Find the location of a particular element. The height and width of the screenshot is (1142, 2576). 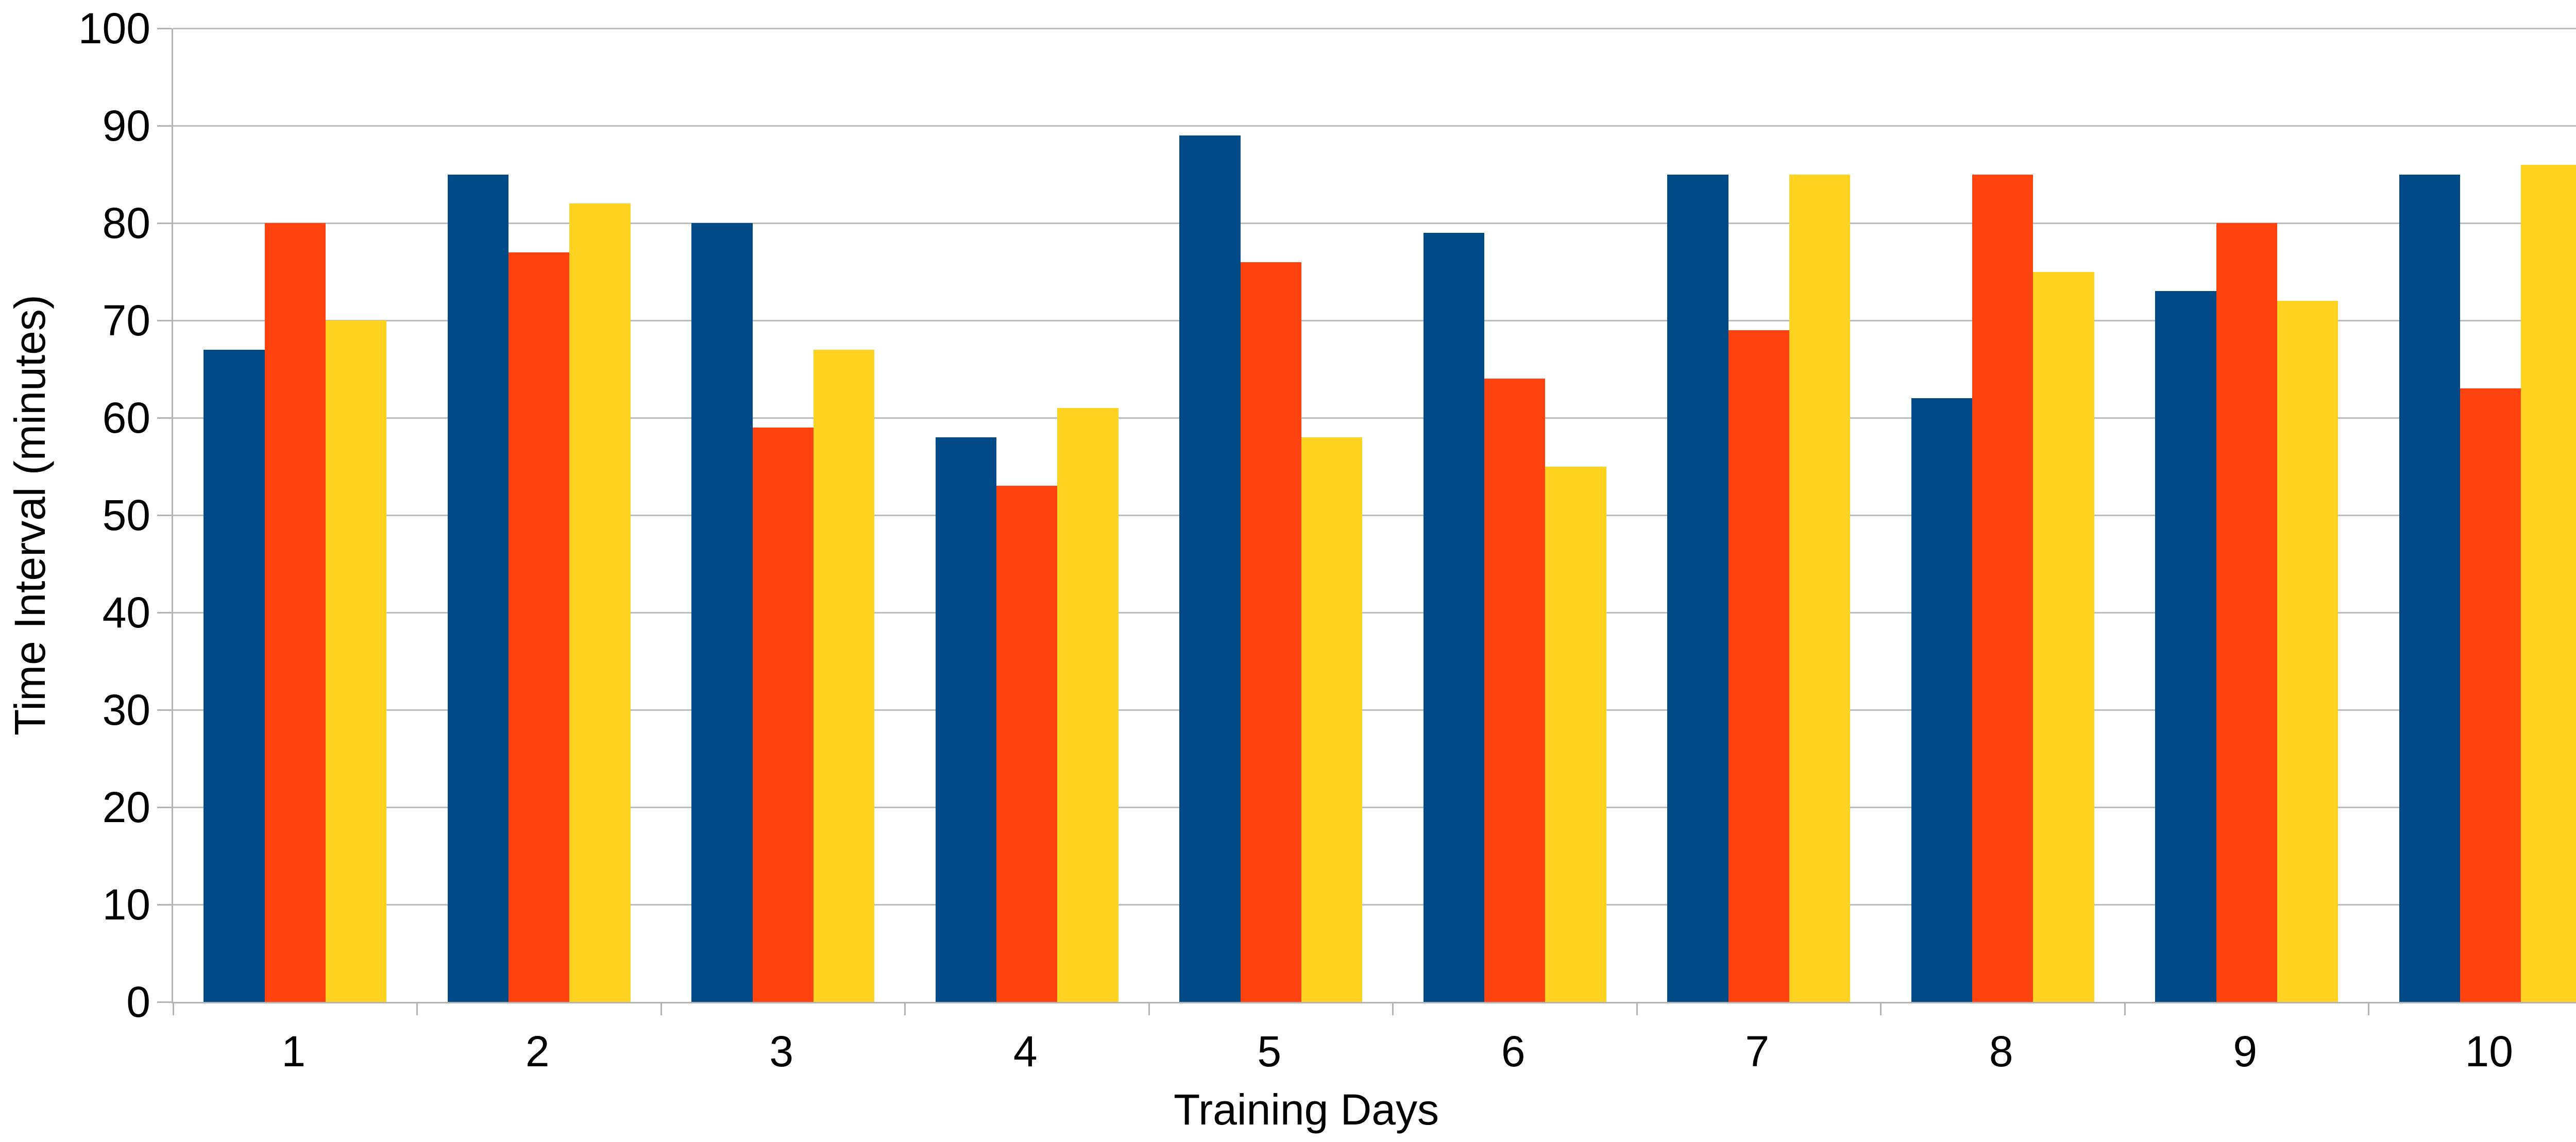

x-tick-label-8: 8 is located at coordinates (2001, 1051).